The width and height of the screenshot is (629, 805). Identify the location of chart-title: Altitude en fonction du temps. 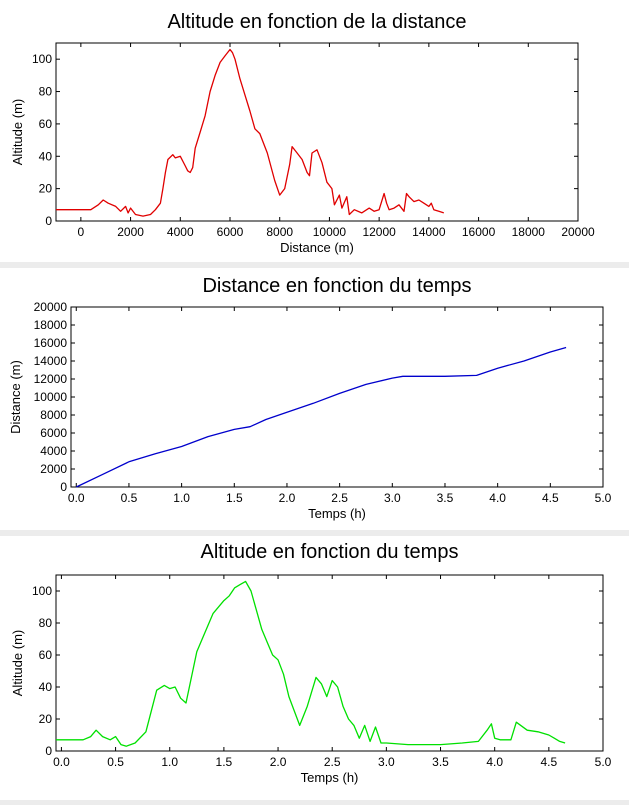
(330, 552).